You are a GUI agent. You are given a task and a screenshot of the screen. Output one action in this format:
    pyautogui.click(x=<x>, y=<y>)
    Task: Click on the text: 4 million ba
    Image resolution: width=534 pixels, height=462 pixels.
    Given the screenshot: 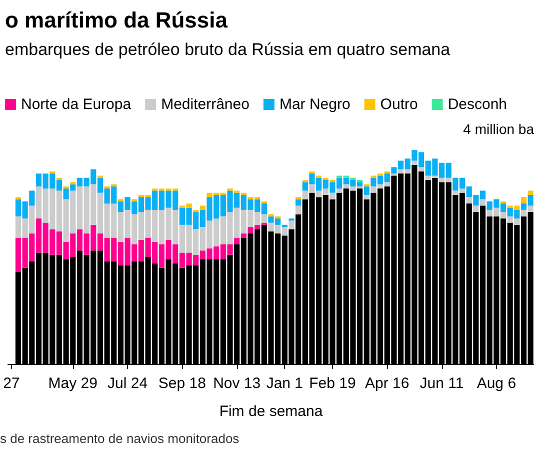 What is the action you would take?
    pyautogui.click(x=498, y=129)
    